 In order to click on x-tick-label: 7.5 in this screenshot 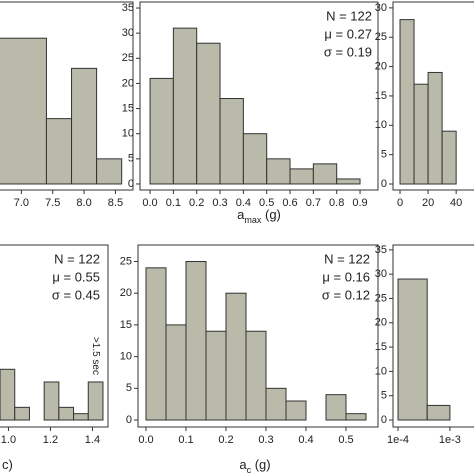, I will do `click(52, 203)`.